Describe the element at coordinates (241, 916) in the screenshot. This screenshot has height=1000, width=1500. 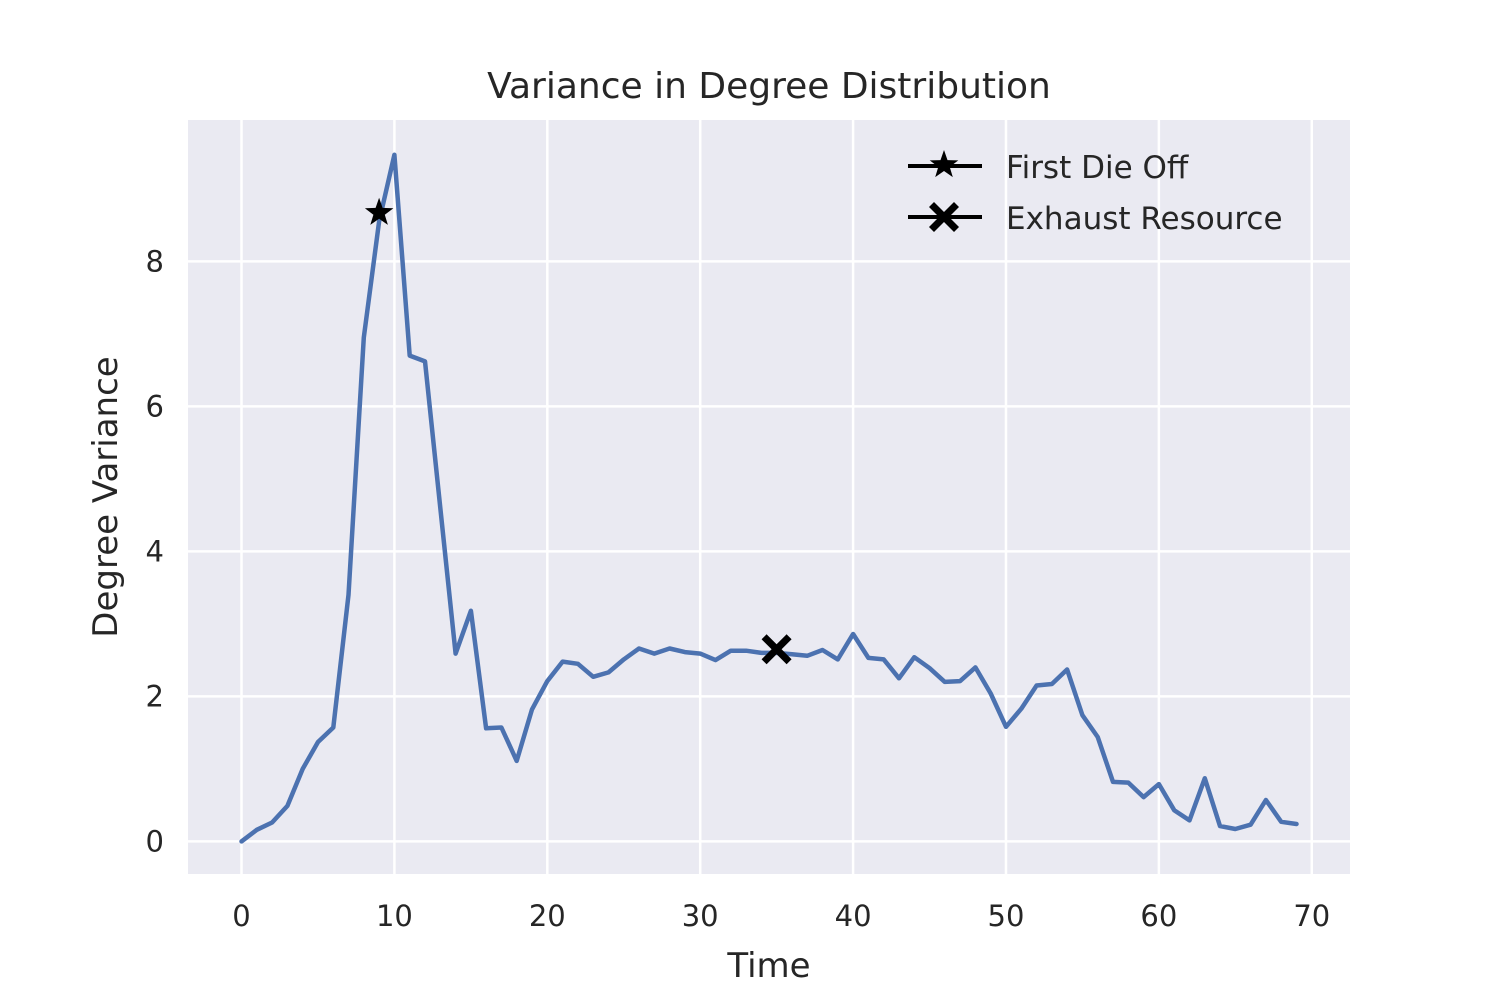
I see `x-tick-label: 0` at that location.